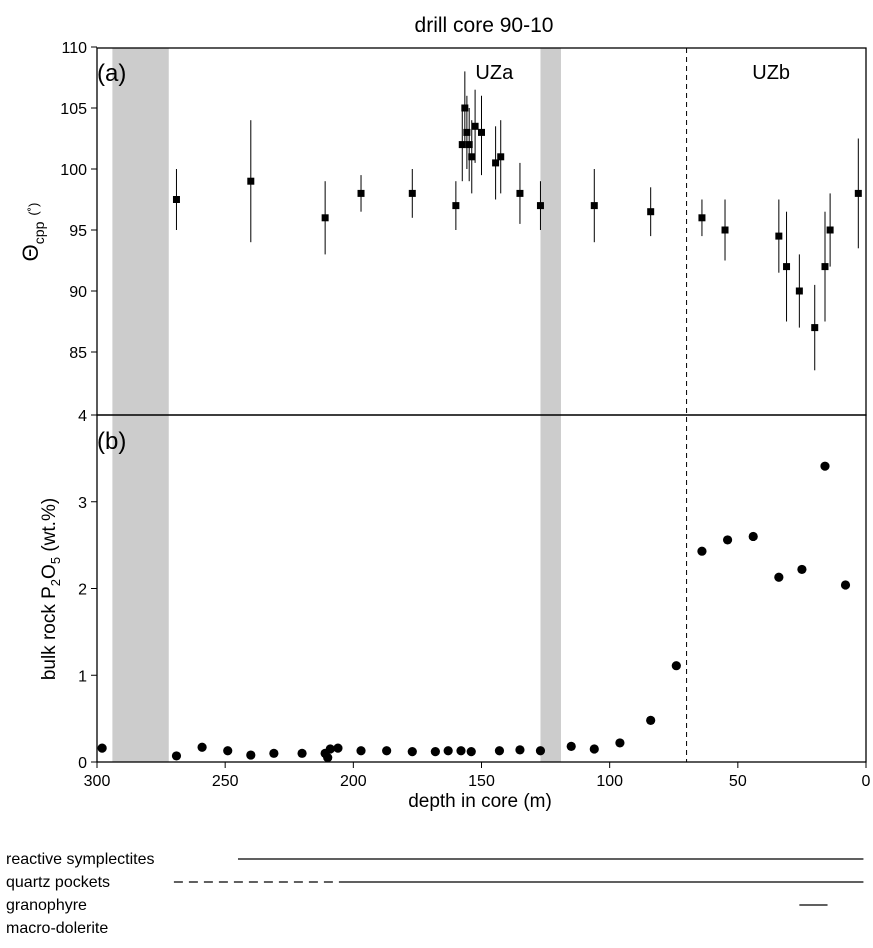  Describe the element at coordinates (78, 353) in the screenshot. I see `y-tick-label: 85` at that location.